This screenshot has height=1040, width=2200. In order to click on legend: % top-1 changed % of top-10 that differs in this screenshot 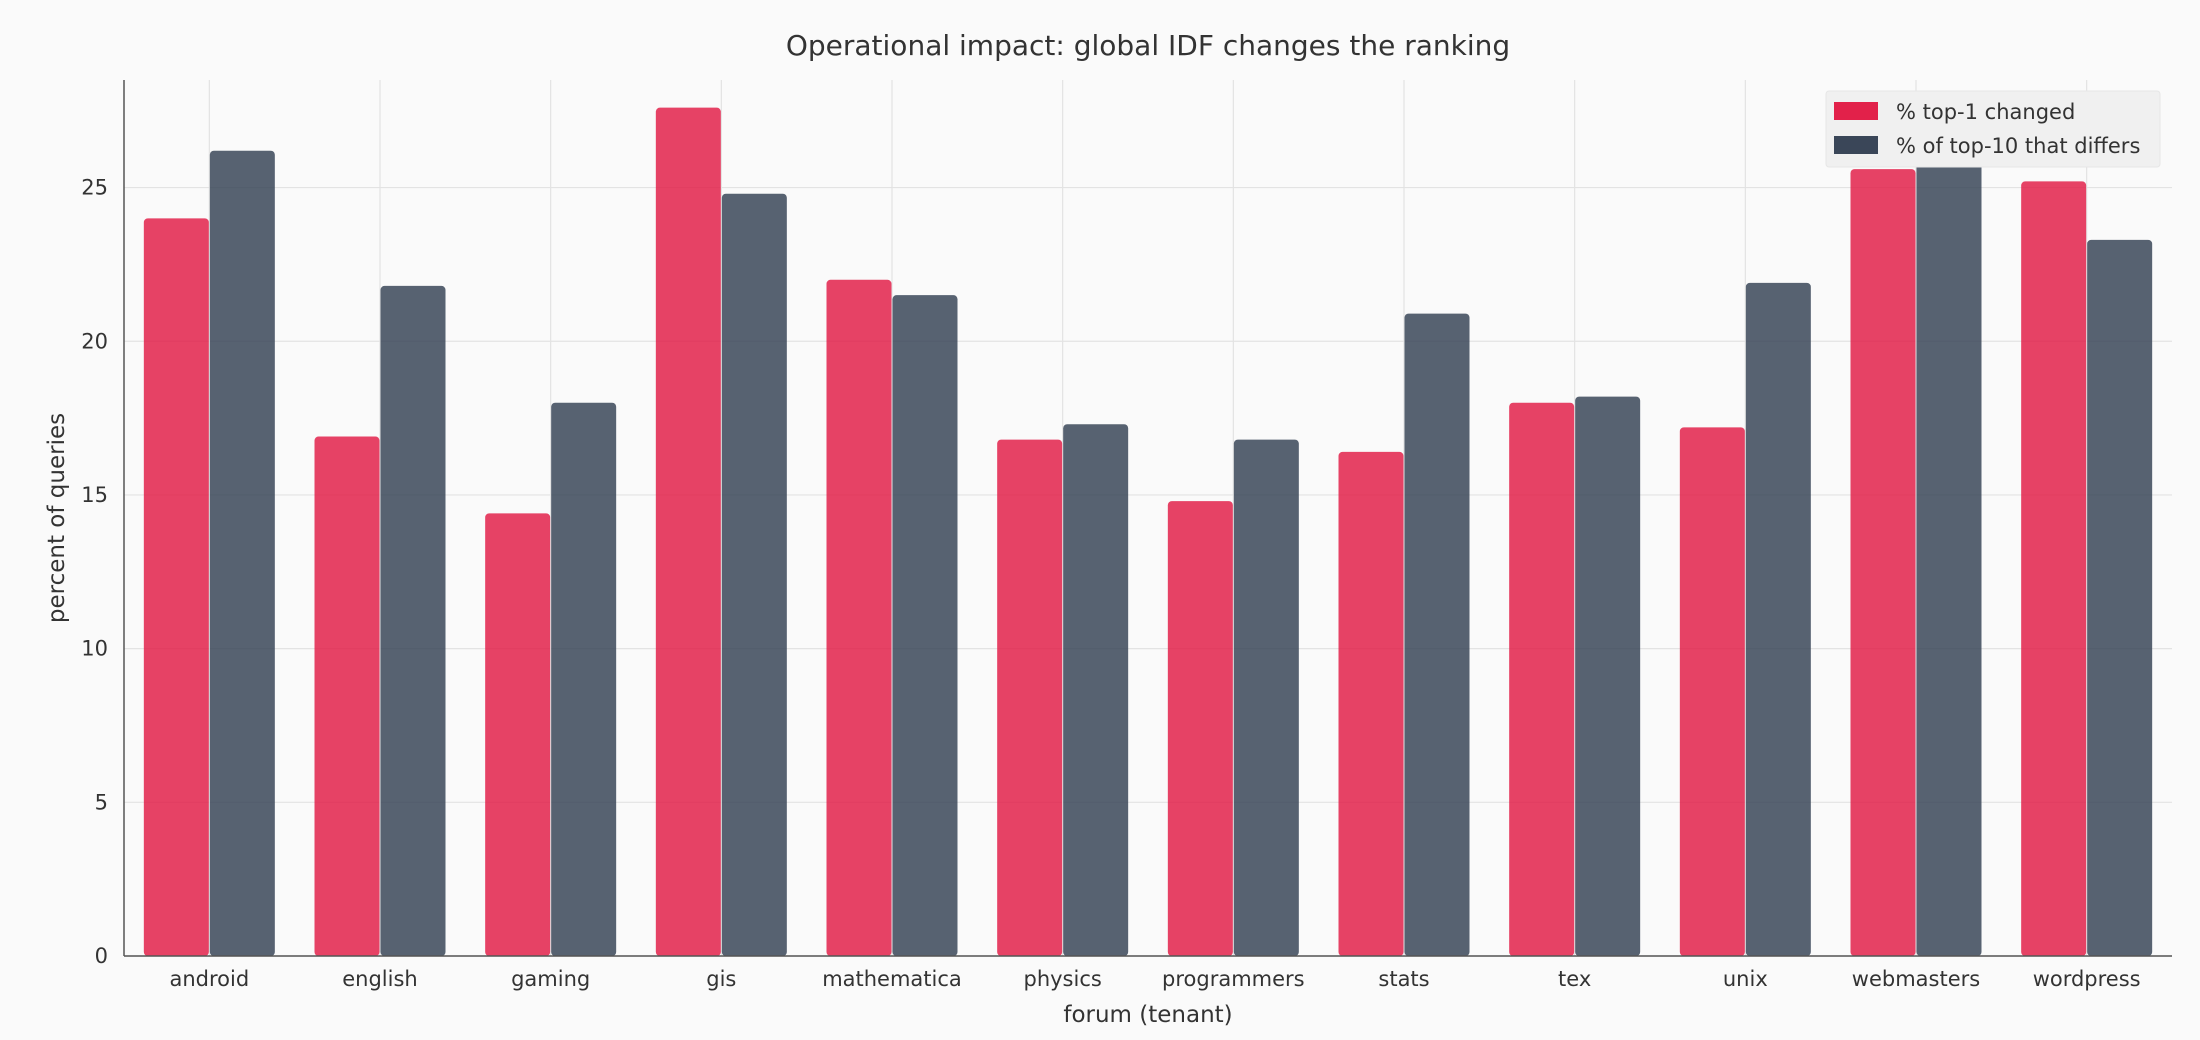, I will do `click(1993, 129)`.